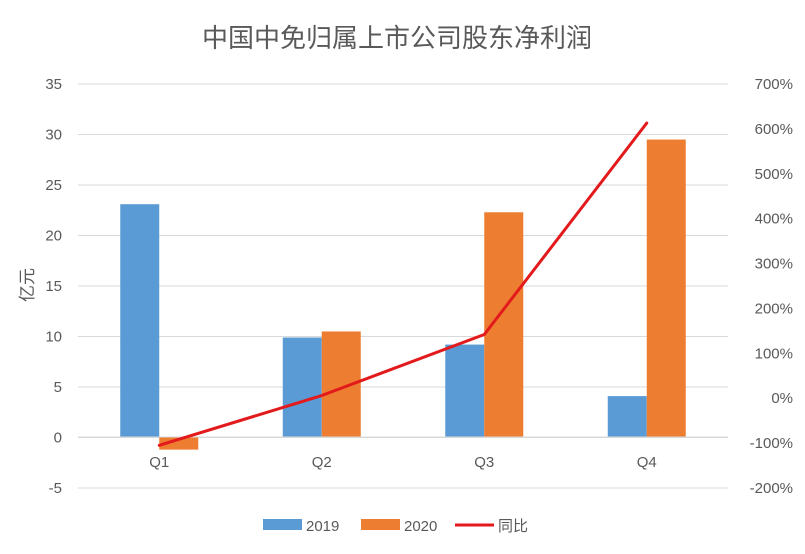 This screenshot has height=554, width=805. I want to click on x-tick-label: Q3, so click(484, 462).